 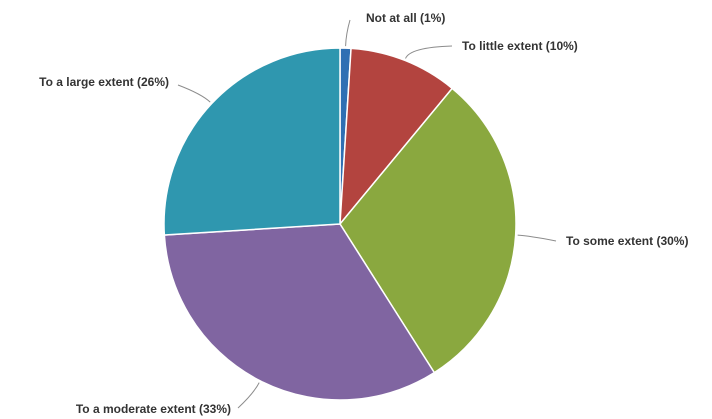 What do you see at coordinates (248, 395) in the screenshot?
I see `leader-line-to-a-moderate-extent` at bounding box center [248, 395].